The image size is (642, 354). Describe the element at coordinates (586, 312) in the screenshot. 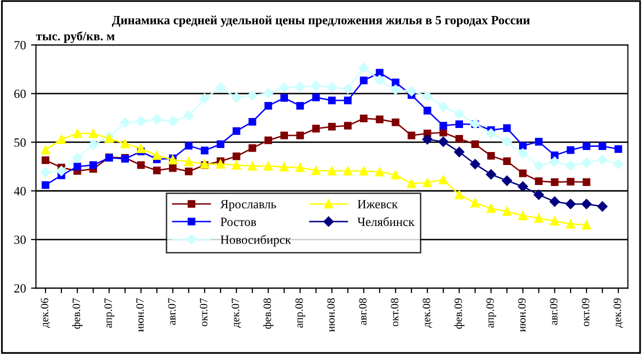

I see `x-tick-label: окт.09` at that location.